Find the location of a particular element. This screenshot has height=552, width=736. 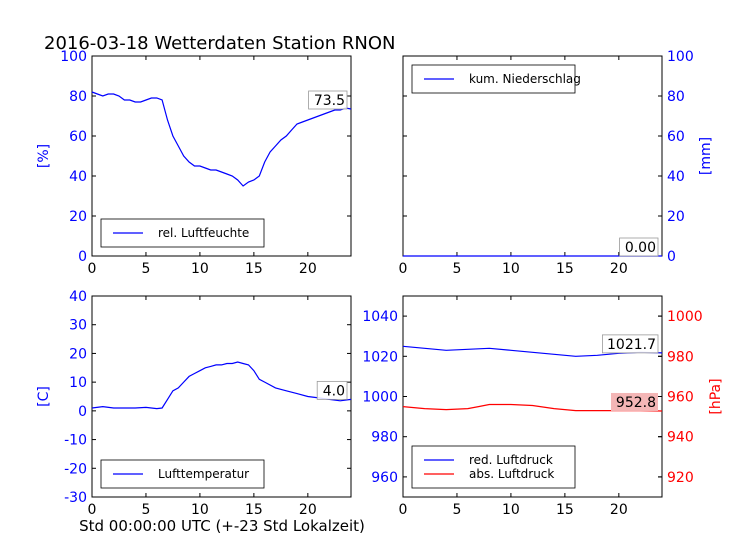

legend: rel. Luftfeuchte is located at coordinates (182, 233).